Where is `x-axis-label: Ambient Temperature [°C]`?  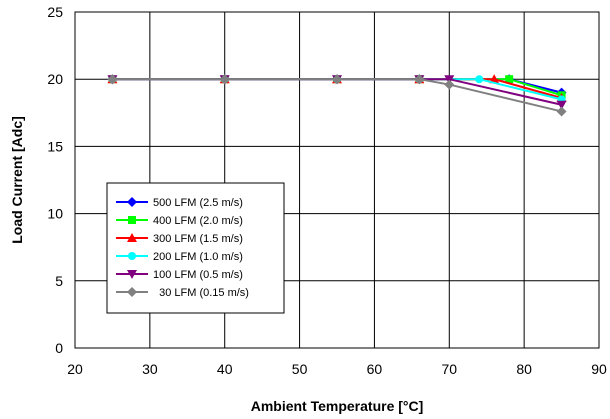
x-axis-label: Ambient Temperature [°C] is located at coordinates (337, 406).